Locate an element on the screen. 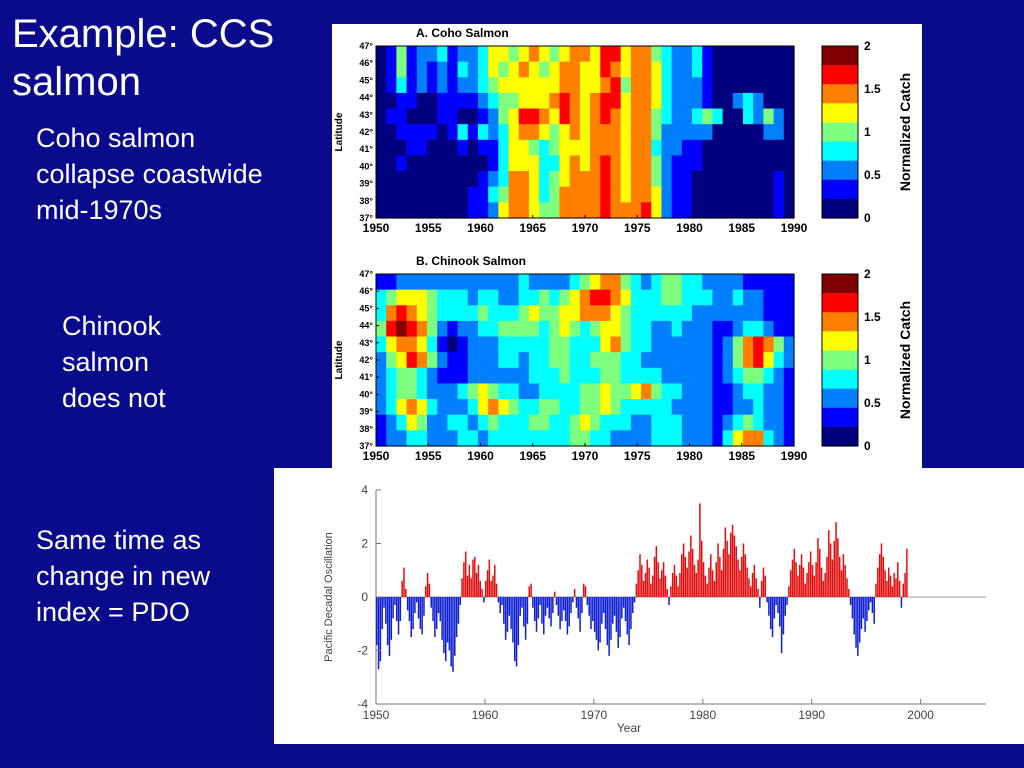 The width and height of the screenshot is (1024, 768). y-tick-label: 45° is located at coordinates (366, 80).